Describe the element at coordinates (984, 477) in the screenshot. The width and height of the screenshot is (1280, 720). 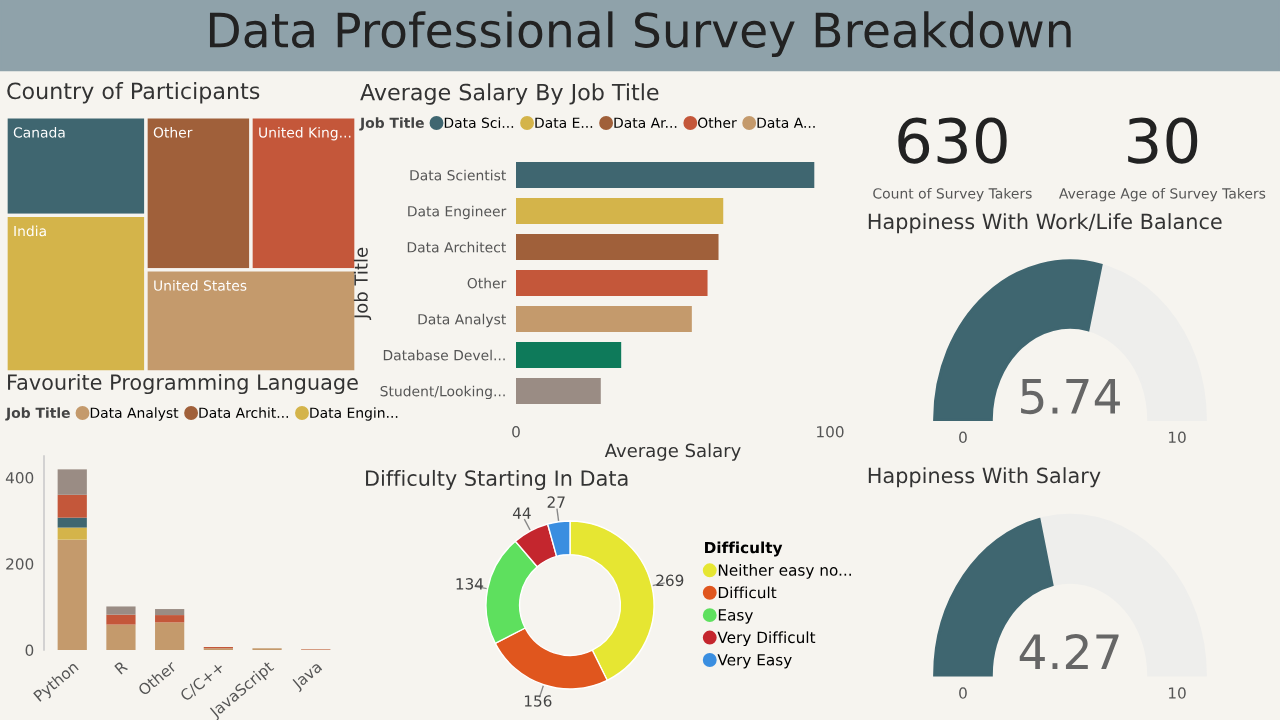
I see `text: Happiness With Salary` at that location.